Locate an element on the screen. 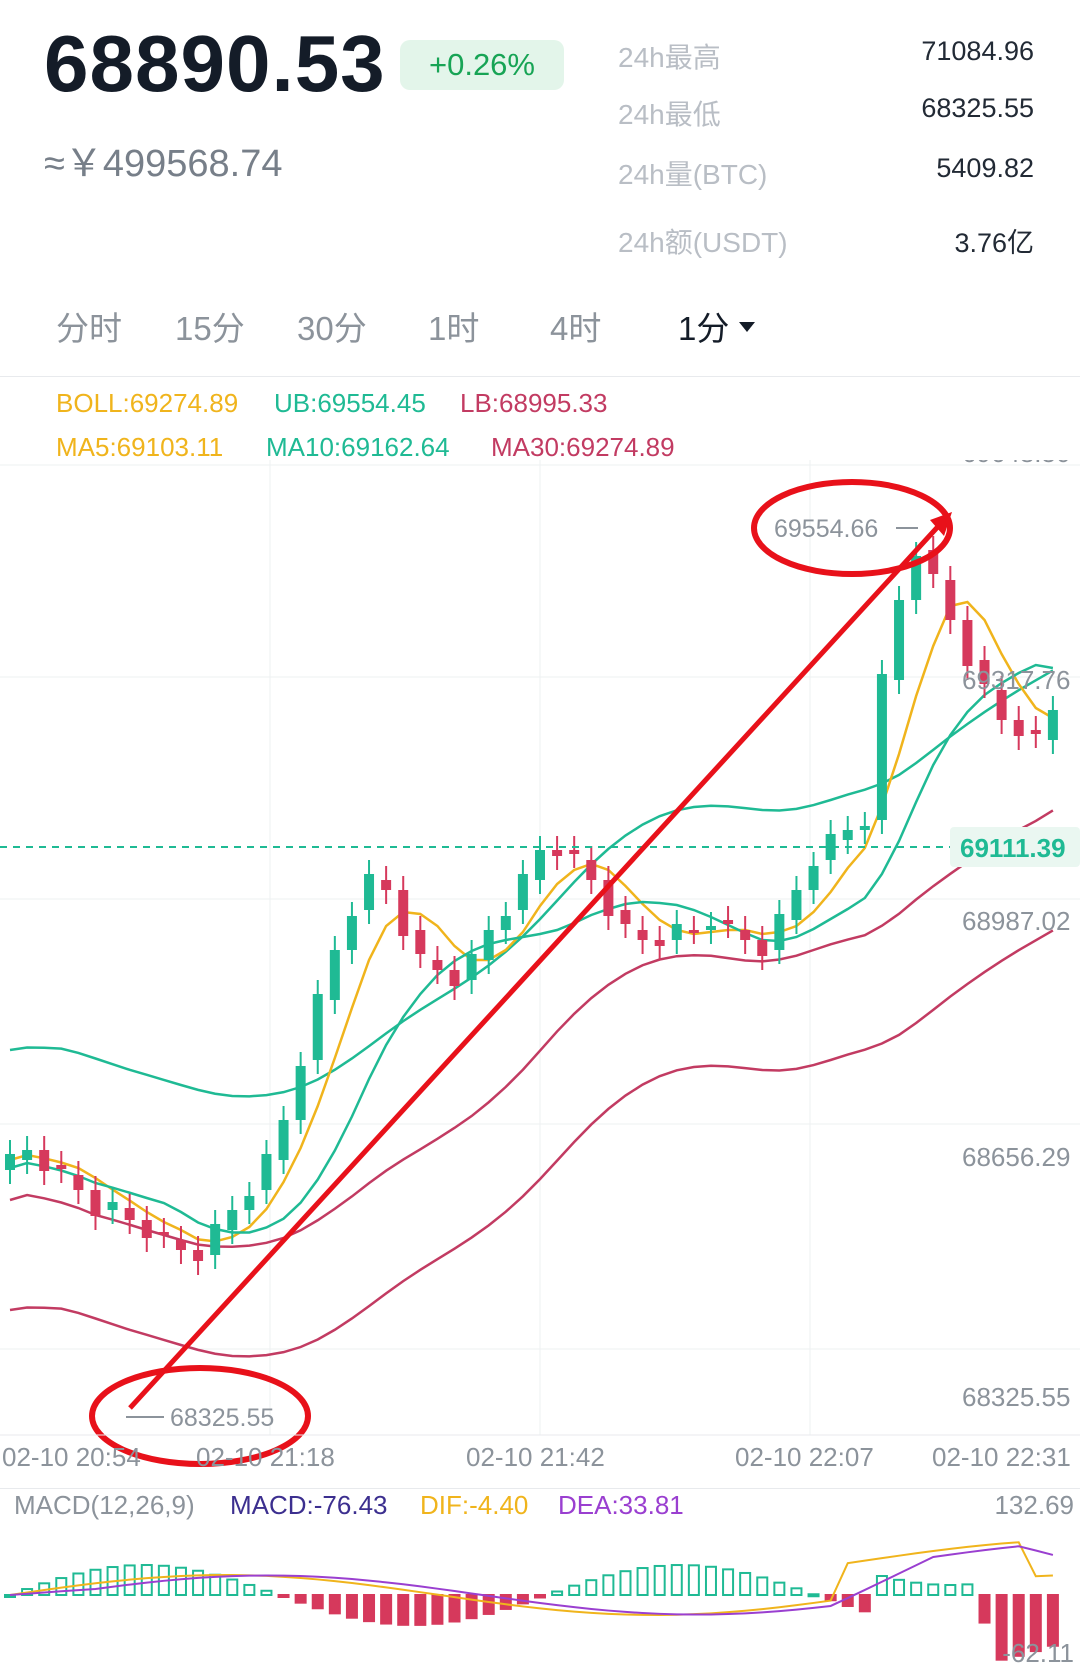 Image resolution: width=1080 pixels, height=1671 pixels. macd-histogram is located at coordinates (531, 1612).